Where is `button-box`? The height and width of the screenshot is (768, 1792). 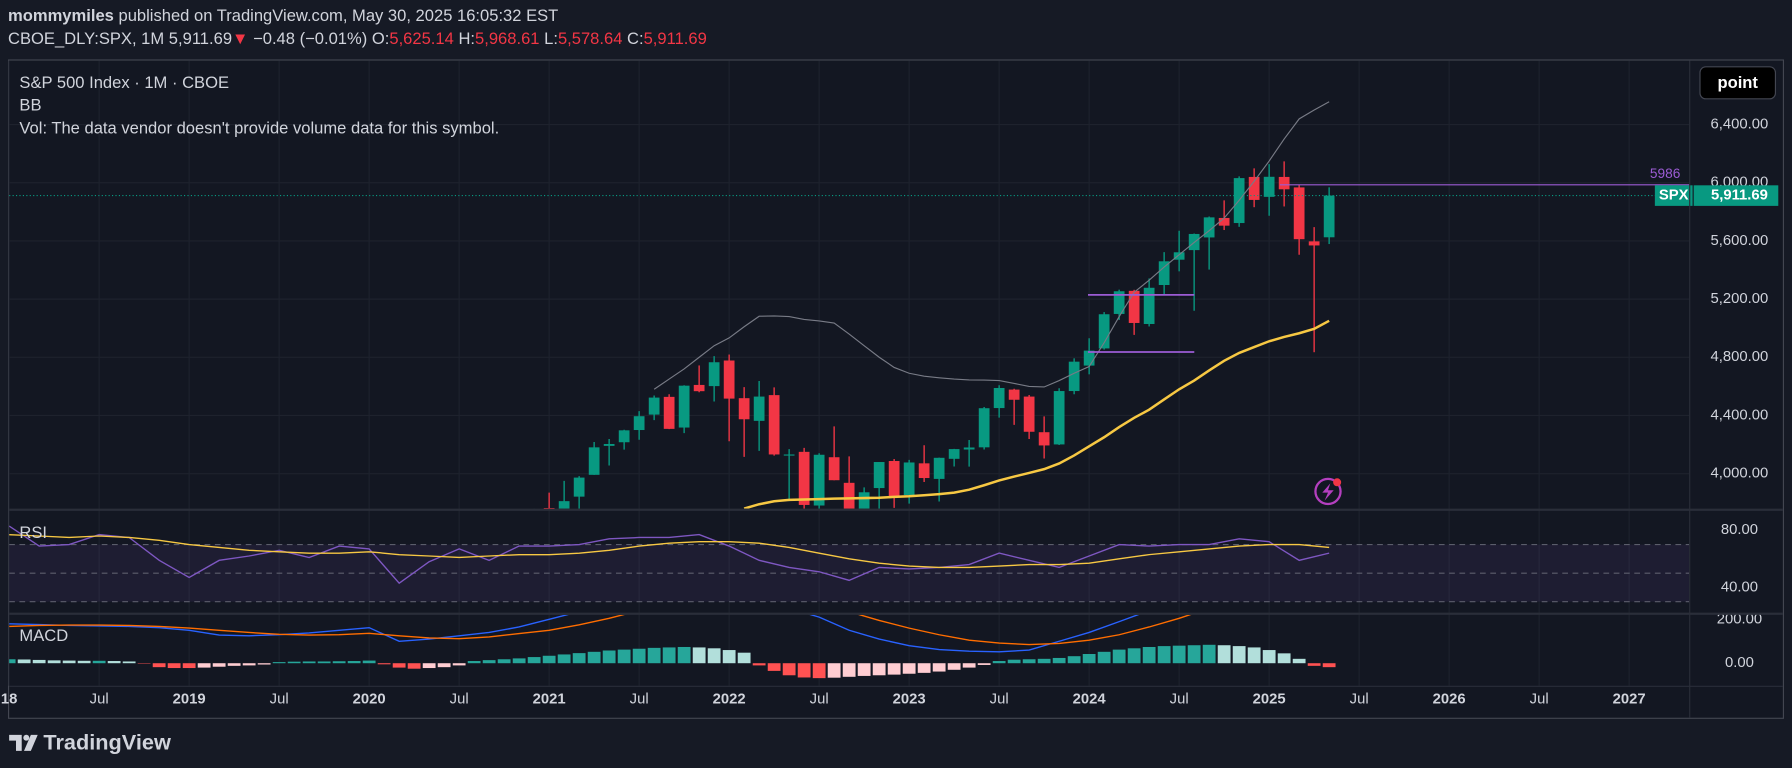 button-box is located at coordinates (1737, 83).